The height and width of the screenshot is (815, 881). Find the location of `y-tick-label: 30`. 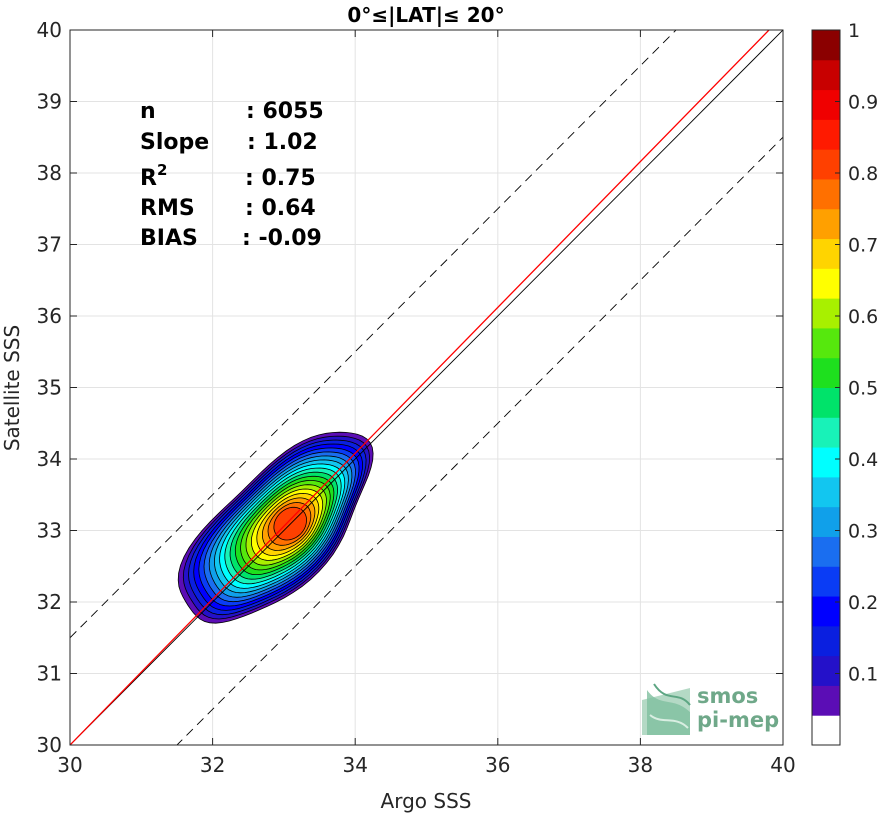

y-tick-label: 30 is located at coordinates (49, 745).